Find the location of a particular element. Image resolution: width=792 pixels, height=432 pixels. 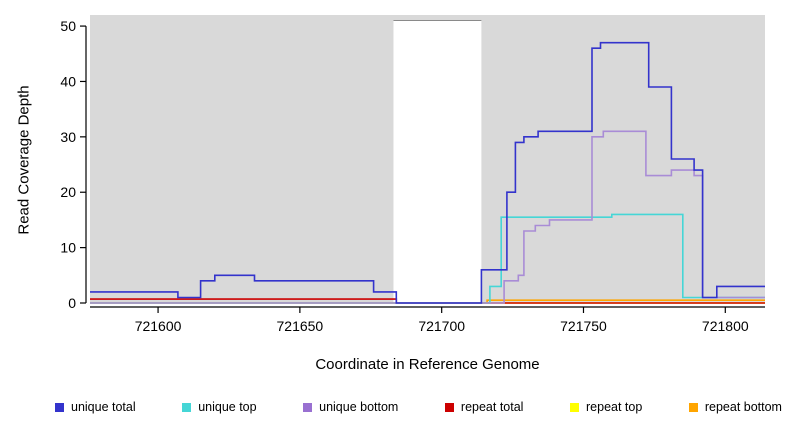

y-axis-title: Read Coverage Depth is located at coordinates (24, 160).